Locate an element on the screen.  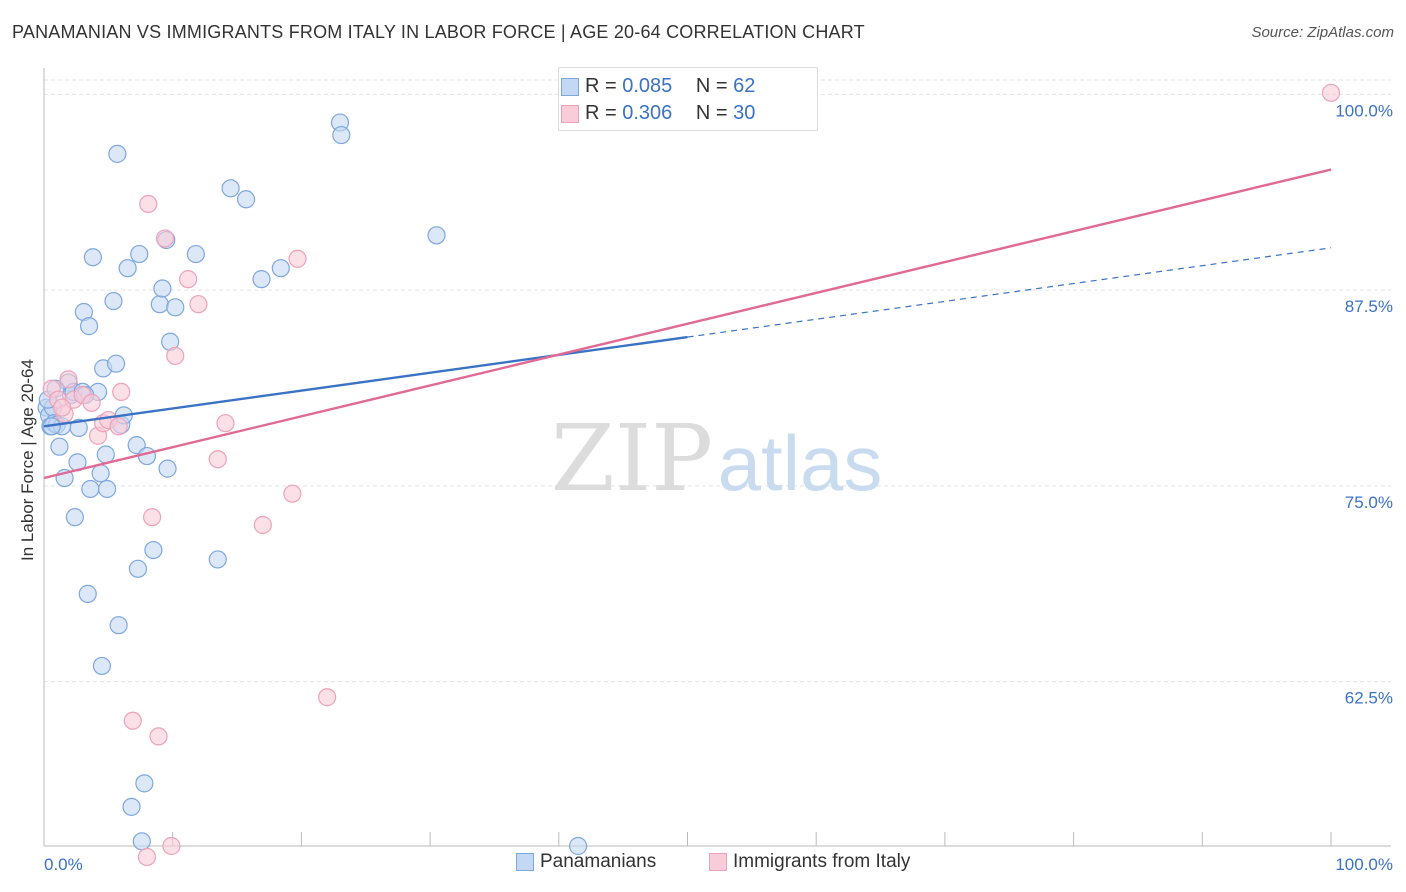
stats-row-italy: R = 0.306 N = 30 is located at coordinates (658, 113).